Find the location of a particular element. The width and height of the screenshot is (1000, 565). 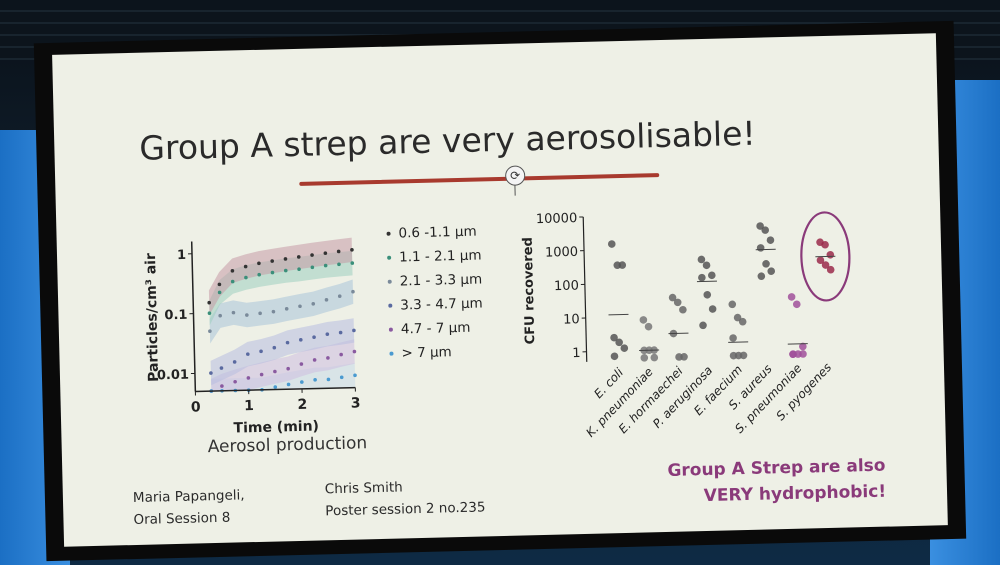

legend-item: 3.3 - 4.7 µm is located at coordinates (435, 304).